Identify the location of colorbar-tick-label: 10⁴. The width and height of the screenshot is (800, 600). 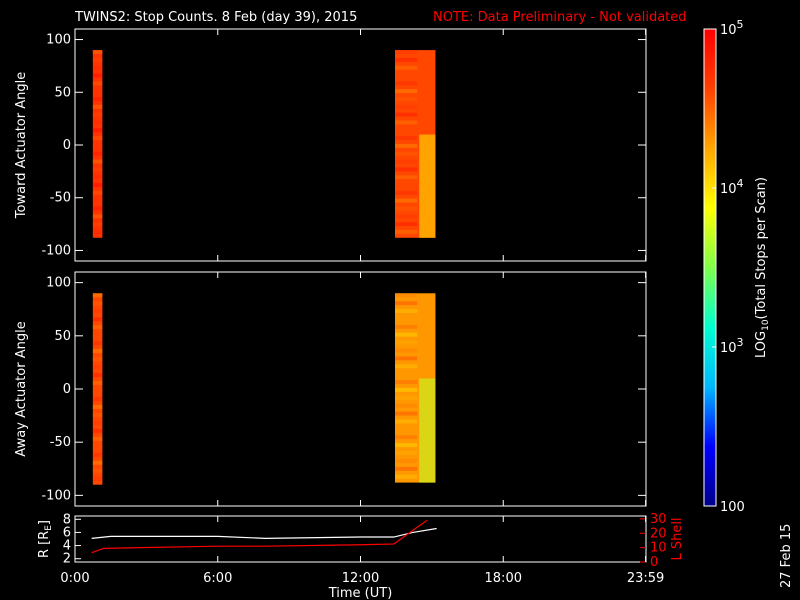
(732, 187).